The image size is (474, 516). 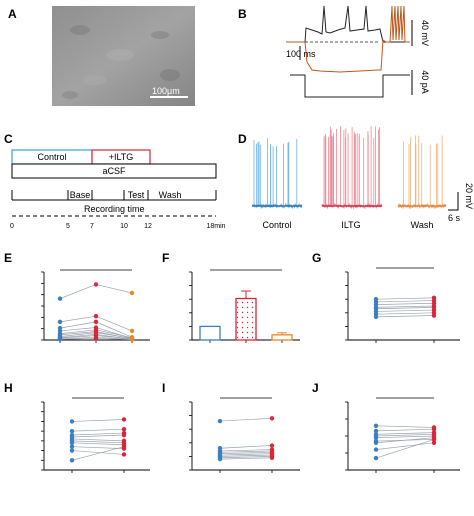 I want to click on chart-j, so click(x=402, y=435).